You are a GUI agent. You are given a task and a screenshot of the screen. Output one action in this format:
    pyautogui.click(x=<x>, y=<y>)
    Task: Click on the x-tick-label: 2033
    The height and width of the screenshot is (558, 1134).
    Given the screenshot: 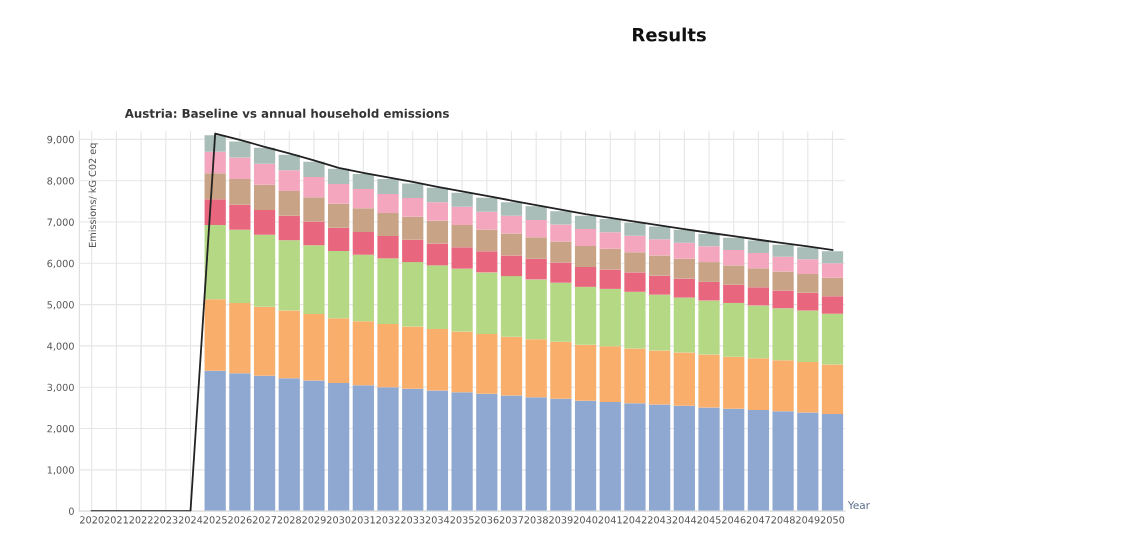 What is the action you would take?
    pyautogui.click(x=413, y=520)
    